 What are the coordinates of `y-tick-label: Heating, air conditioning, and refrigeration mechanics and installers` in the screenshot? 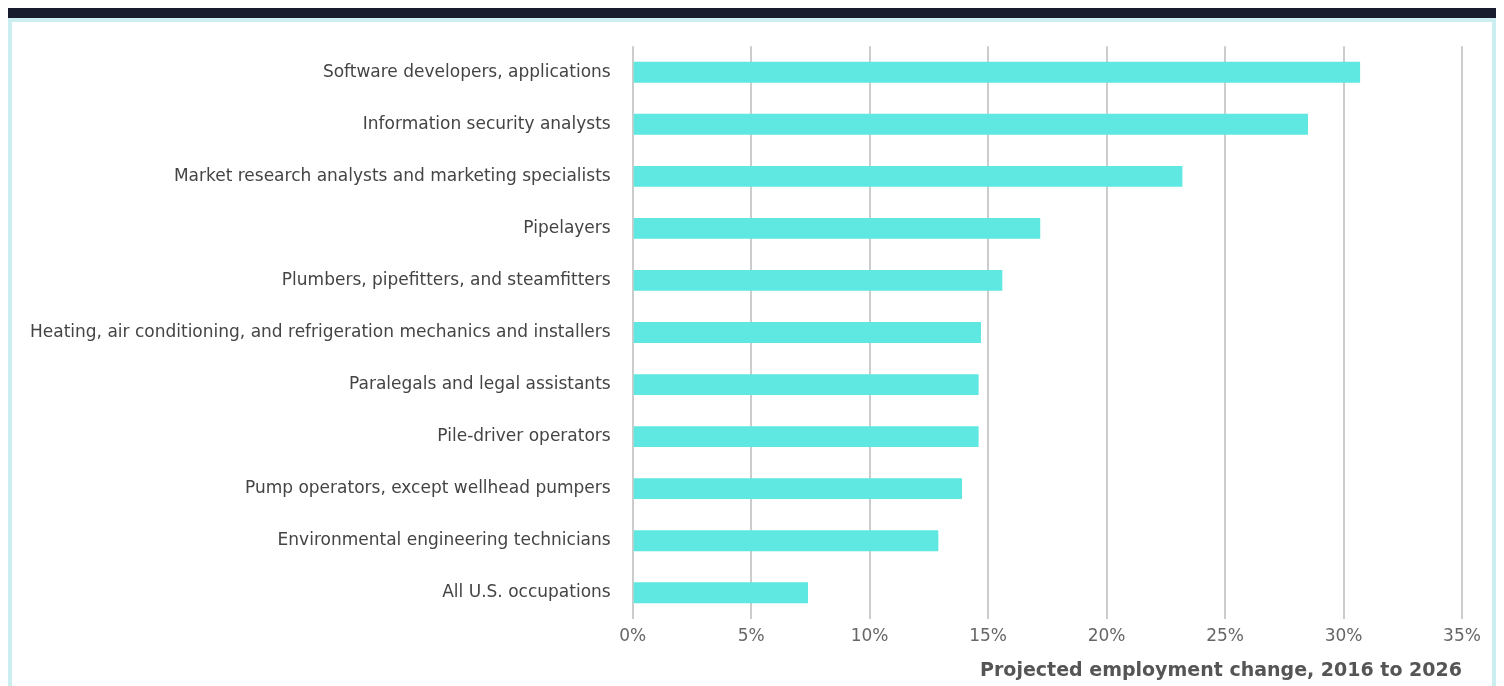 It's located at (320, 330).